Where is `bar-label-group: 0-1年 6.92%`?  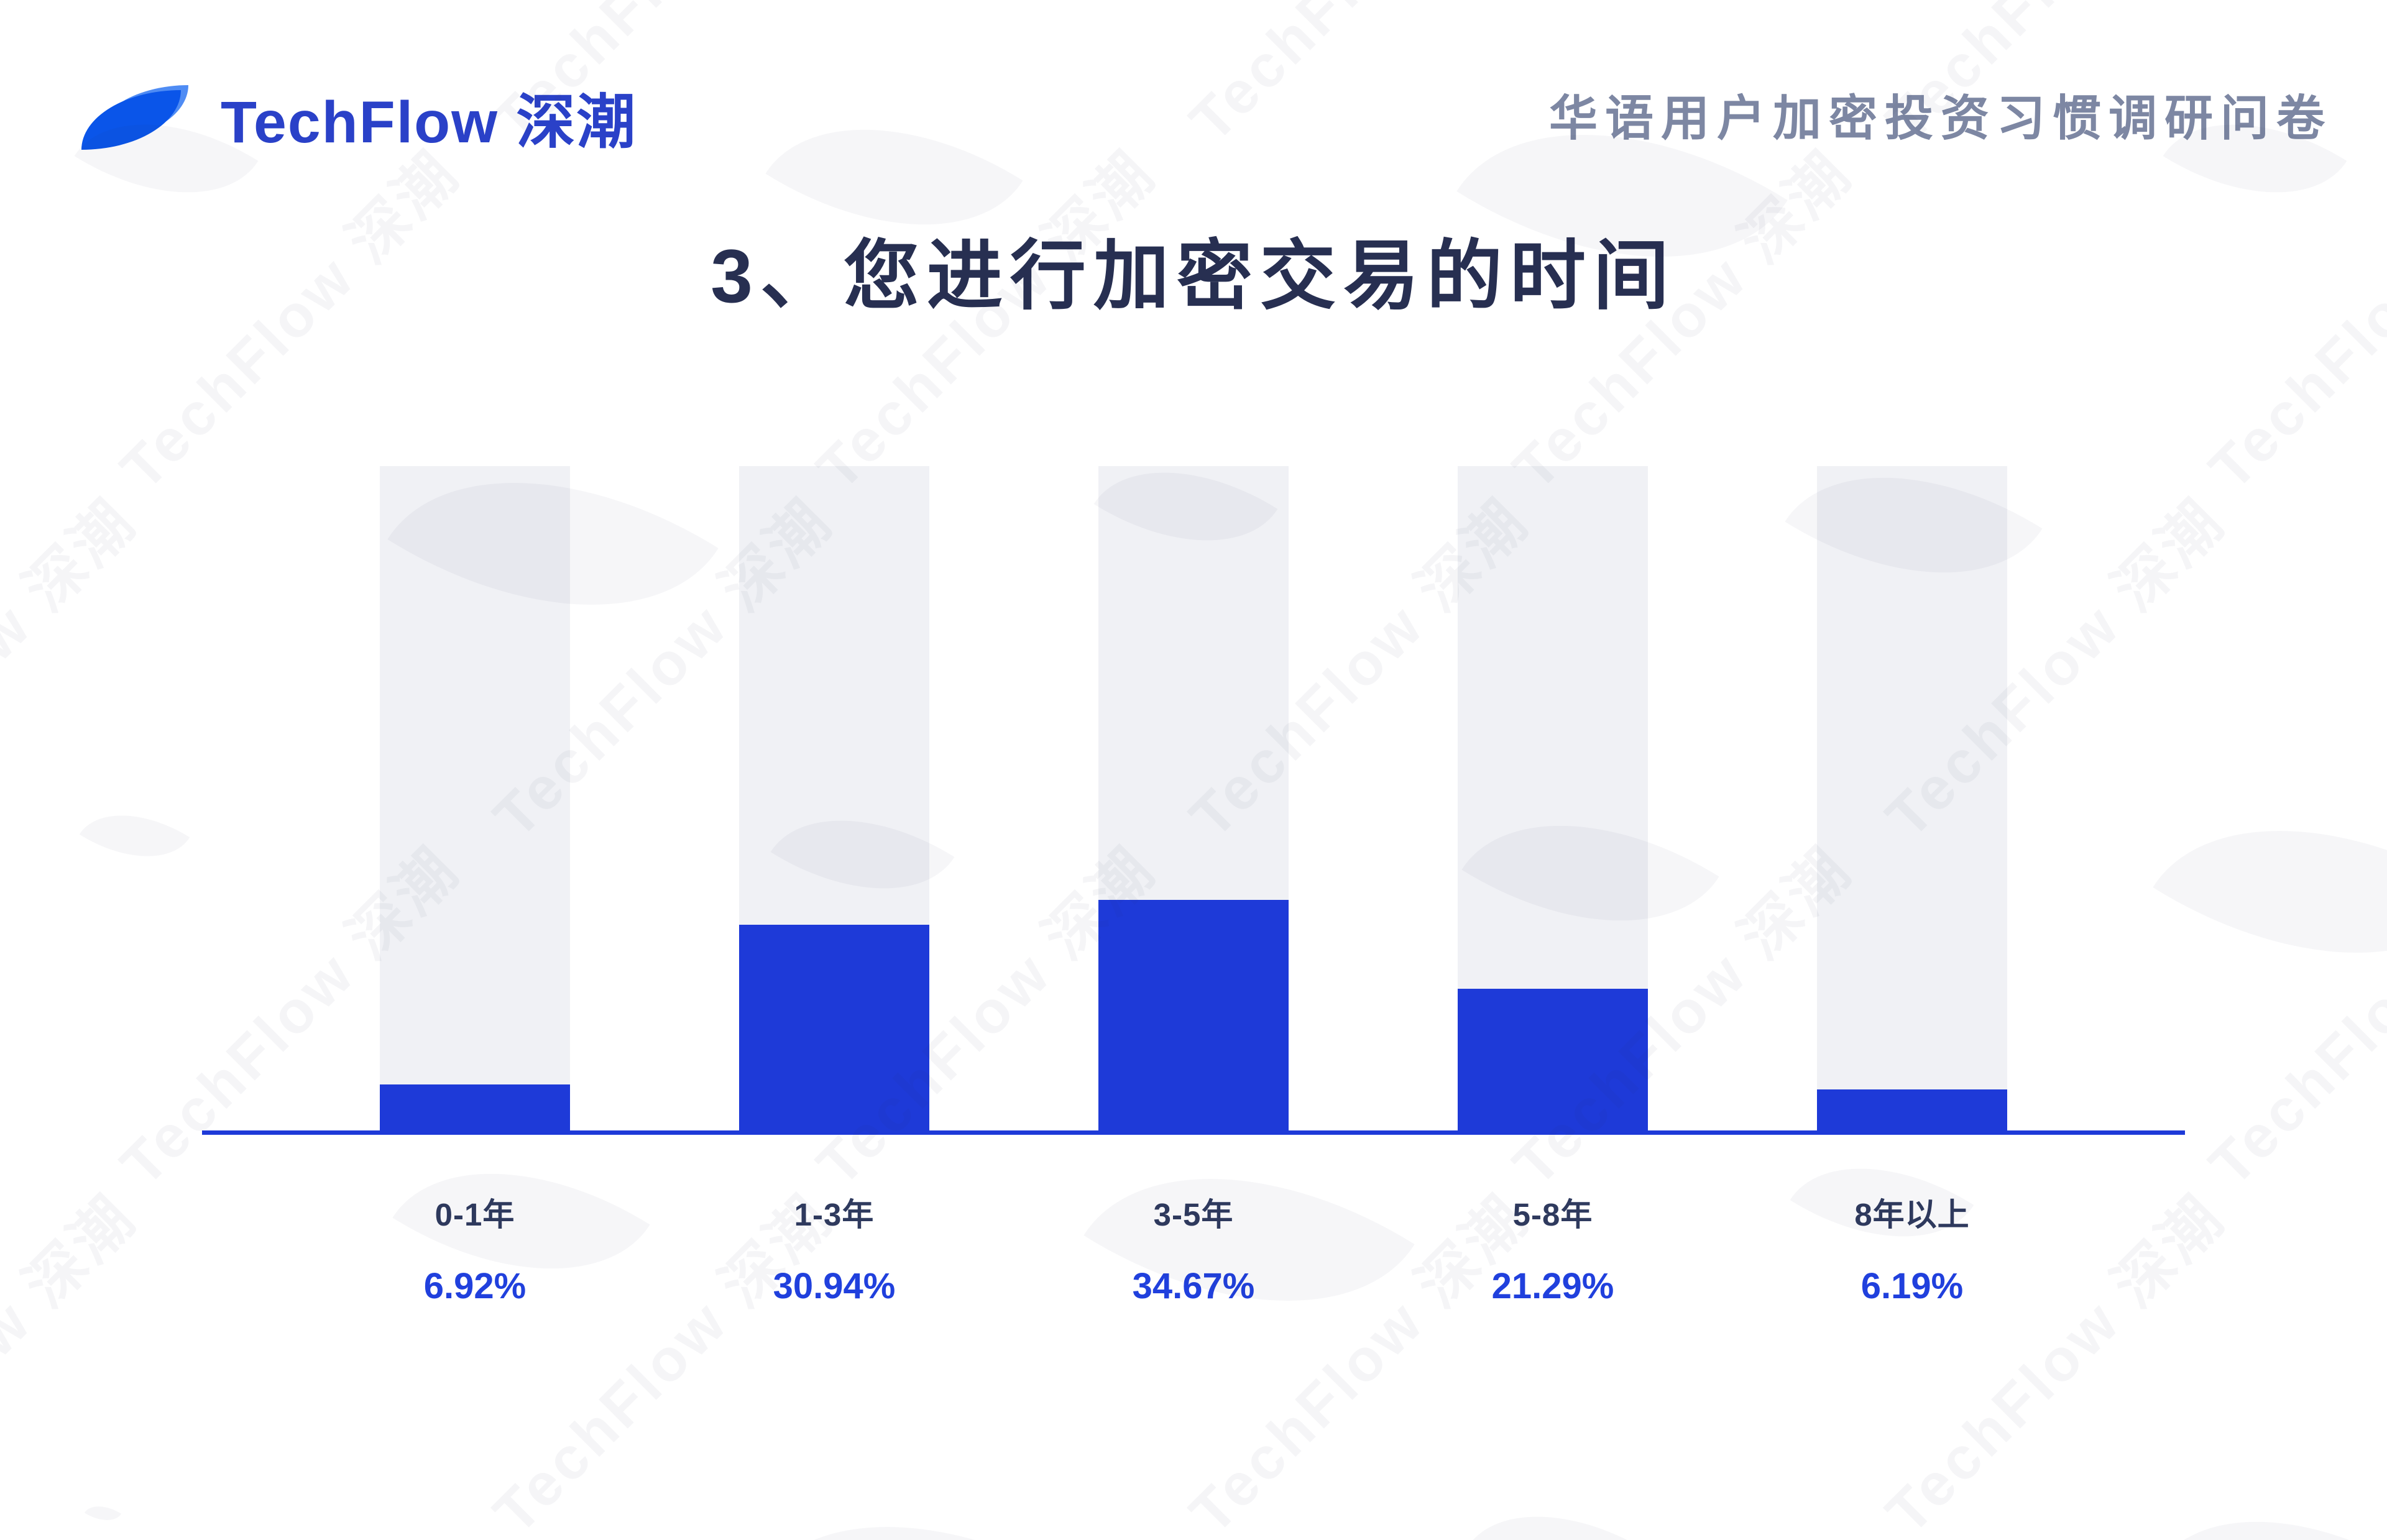
bar-label-group: 0-1年 6.92% is located at coordinates (475, 1252).